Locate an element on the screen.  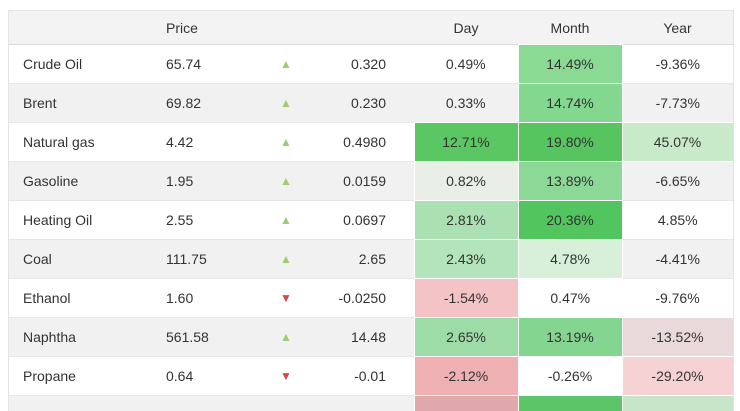
header-commodity is located at coordinates (87, 28).